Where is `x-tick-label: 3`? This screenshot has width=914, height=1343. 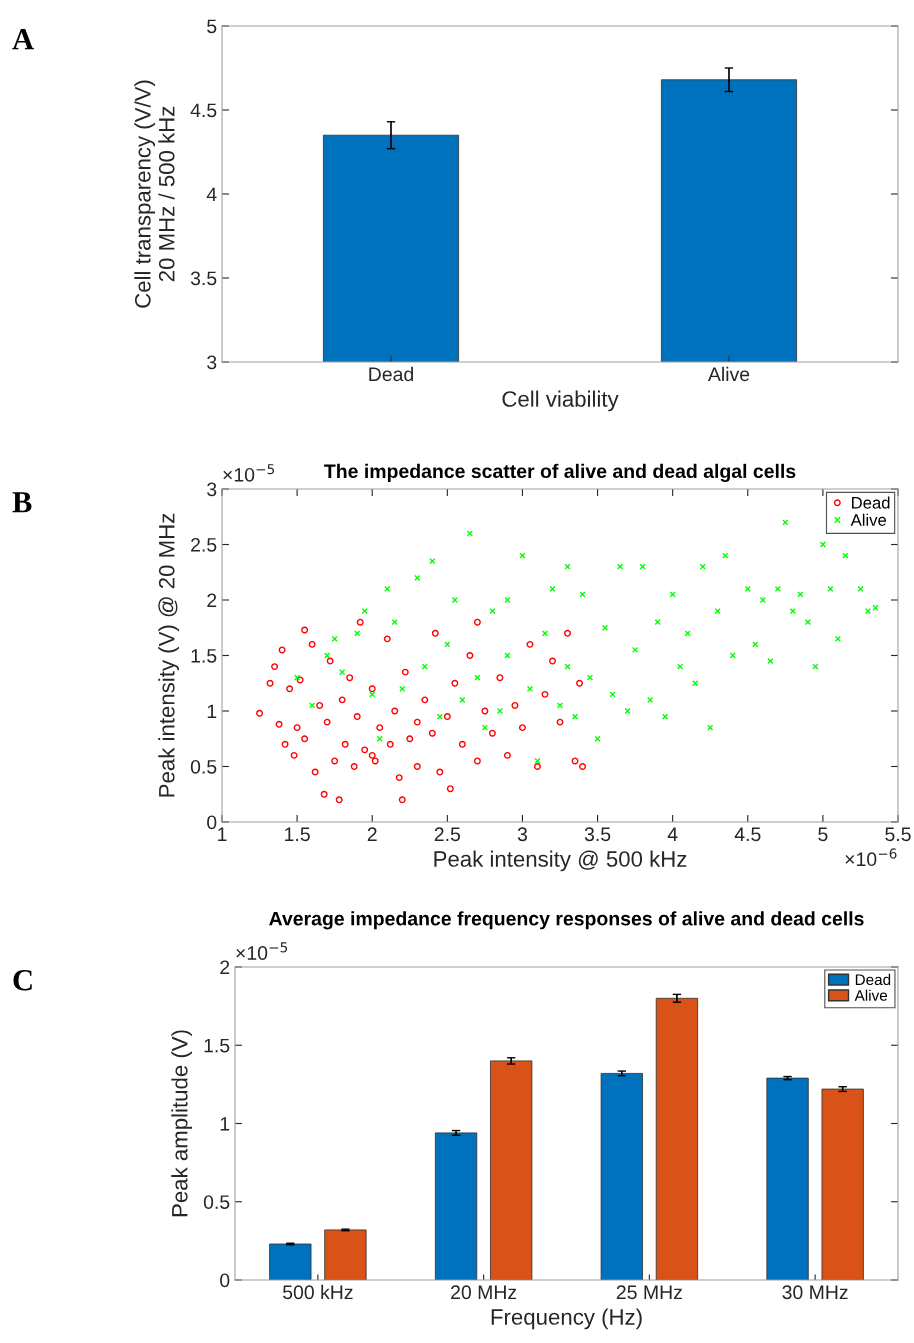
x-tick-label: 3 is located at coordinates (522, 834).